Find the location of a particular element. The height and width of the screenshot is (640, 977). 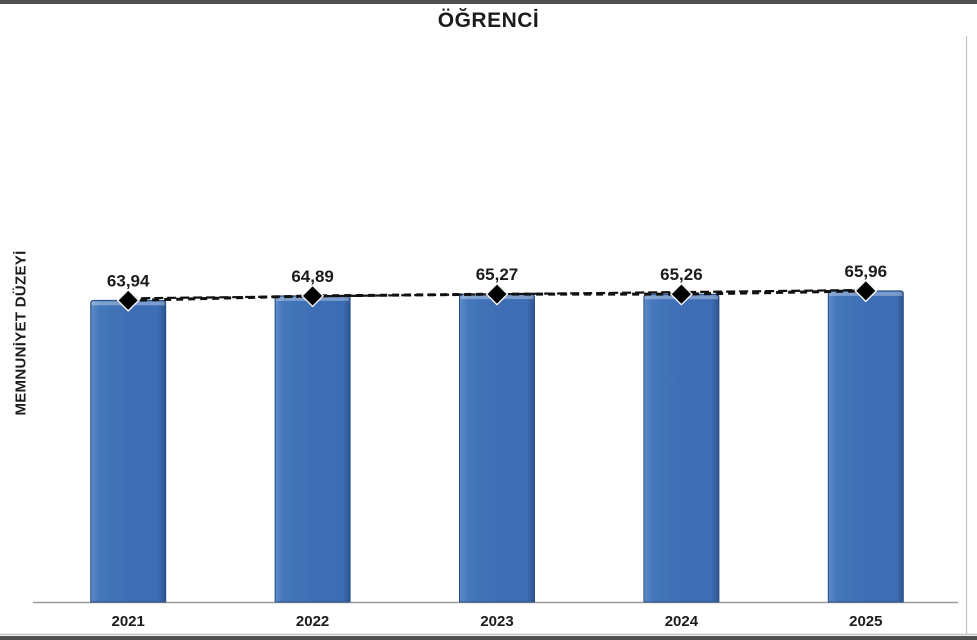

x-tick-2021: 2021 is located at coordinates (128, 621).